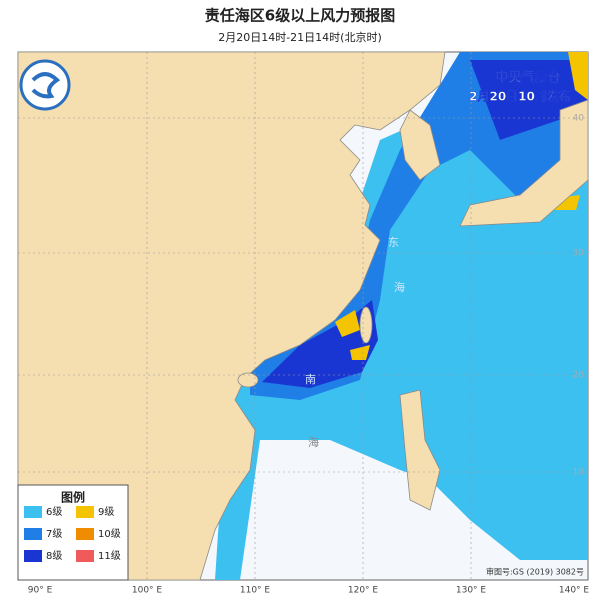 The image size is (601, 600). What do you see at coordinates (106, 512) in the screenshot?
I see `legend-label: 9级` at bounding box center [106, 512].